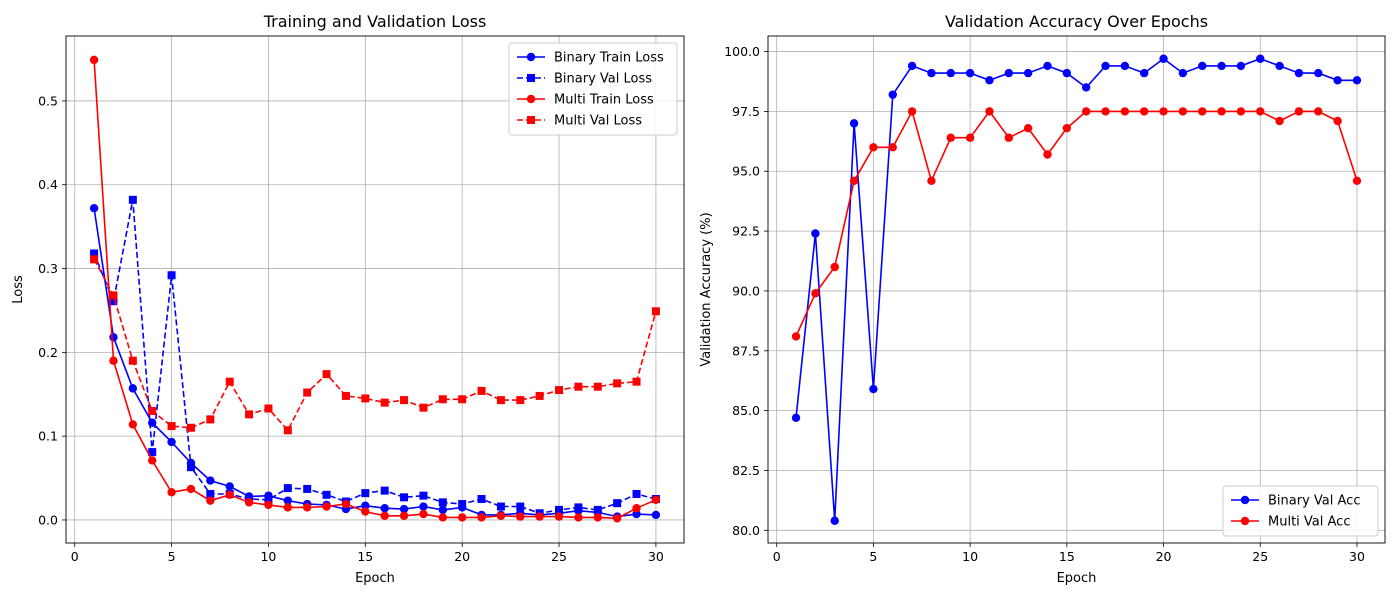 This screenshot has width=1400, height=600. I want to click on y-tick-label: 92.5, so click(746, 231).